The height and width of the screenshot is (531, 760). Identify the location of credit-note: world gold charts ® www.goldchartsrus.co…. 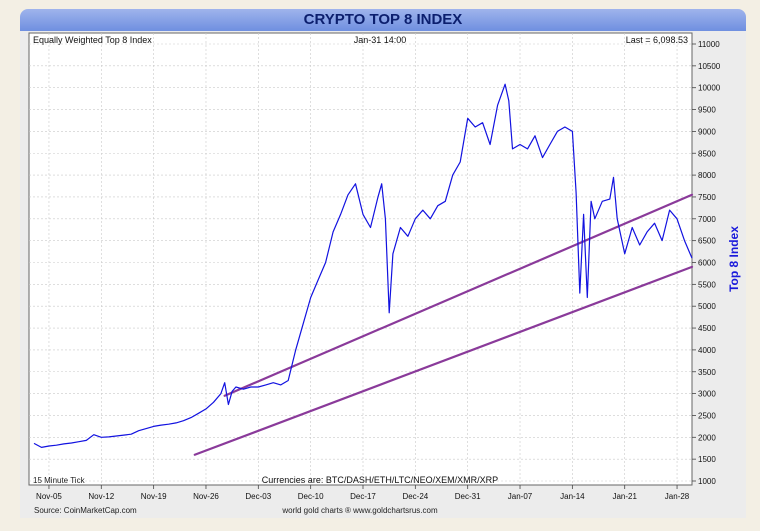
(359, 510).